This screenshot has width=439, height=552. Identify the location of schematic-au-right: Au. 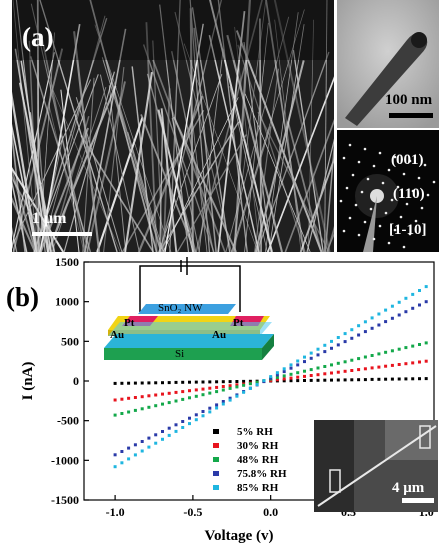
(219, 335).